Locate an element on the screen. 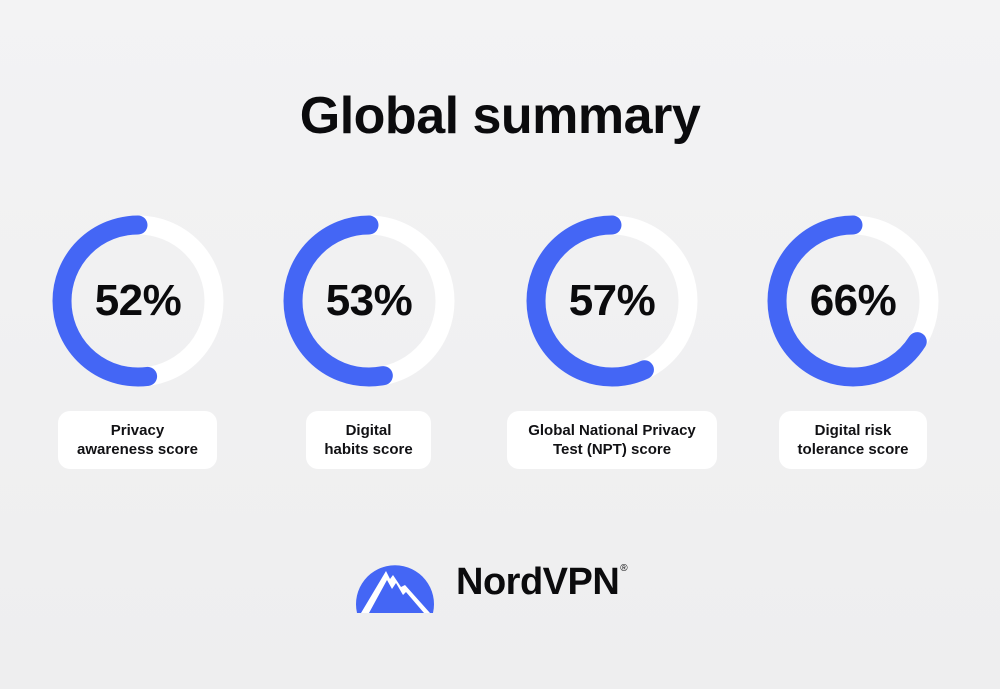 The width and height of the screenshot is (1000, 689). gauge-value: 53% is located at coordinates (369, 300).